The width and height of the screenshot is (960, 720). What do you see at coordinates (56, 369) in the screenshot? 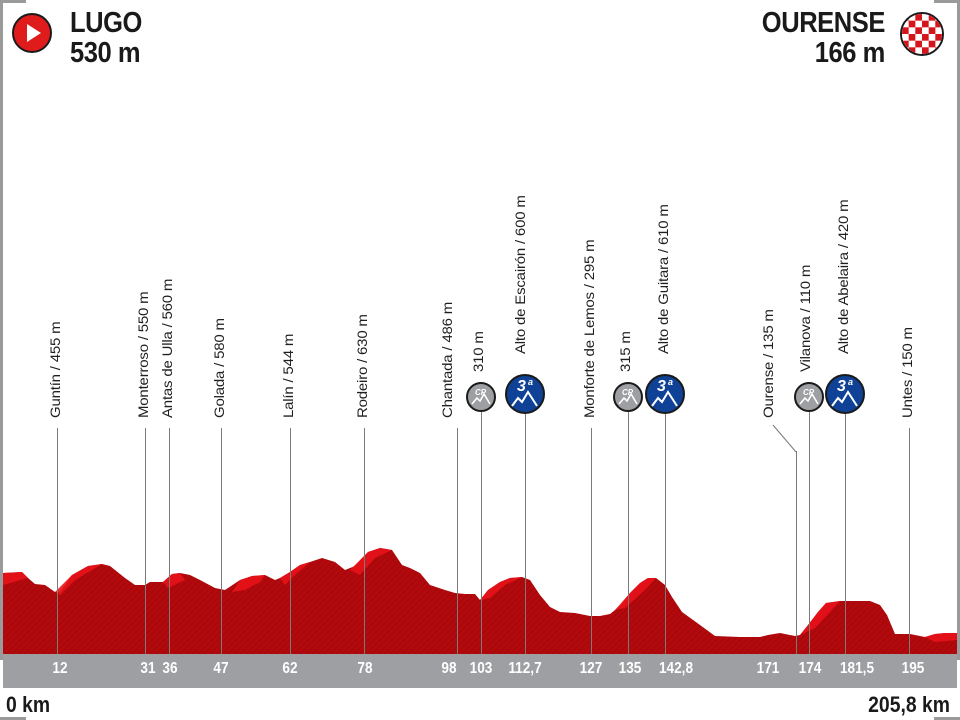
I see `marker-label-guntin: Guntín / 455 m` at bounding box center [56, 369].